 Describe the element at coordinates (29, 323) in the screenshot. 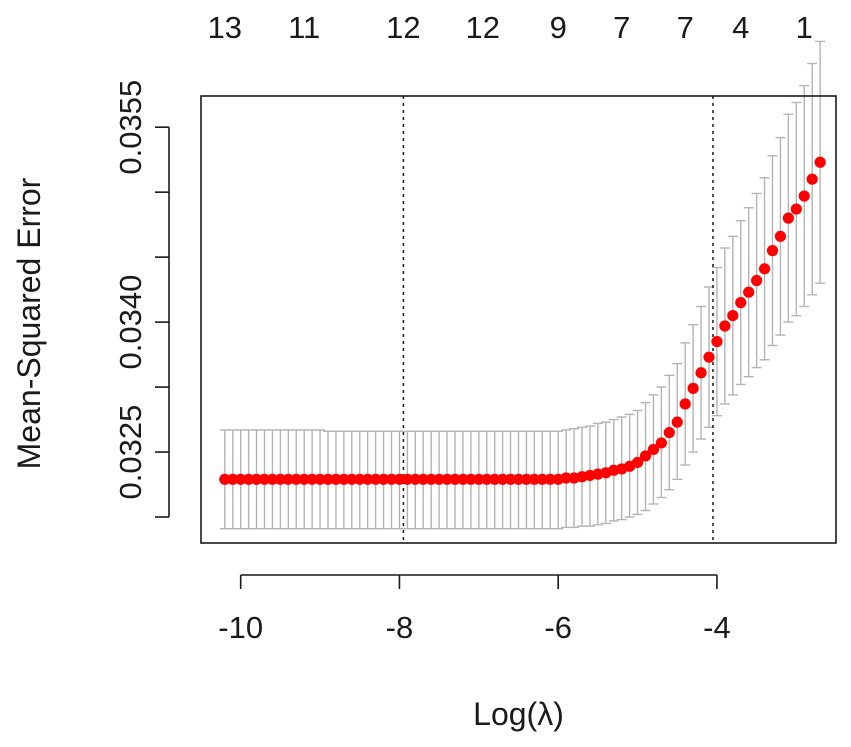

I see `y-axis-title: Mean-Squared Error` at that location.